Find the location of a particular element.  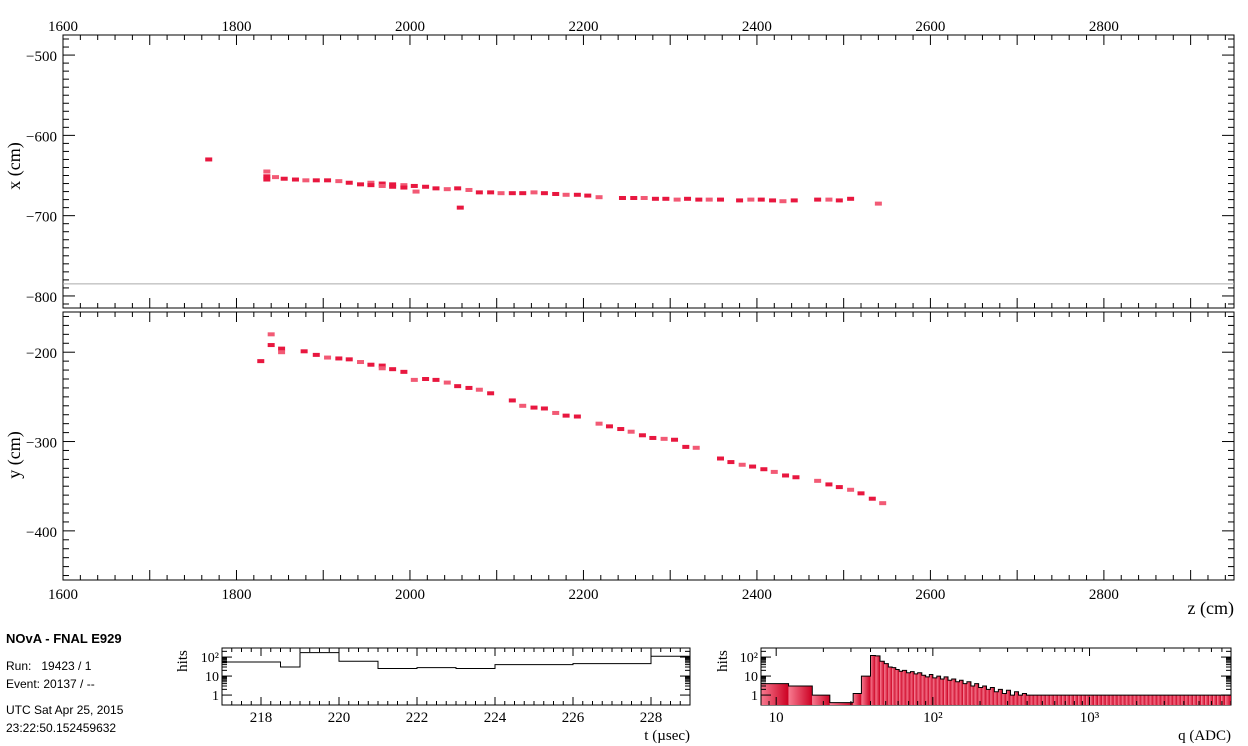

x-tick-label: 2200 is located at coordinates (583, 595).